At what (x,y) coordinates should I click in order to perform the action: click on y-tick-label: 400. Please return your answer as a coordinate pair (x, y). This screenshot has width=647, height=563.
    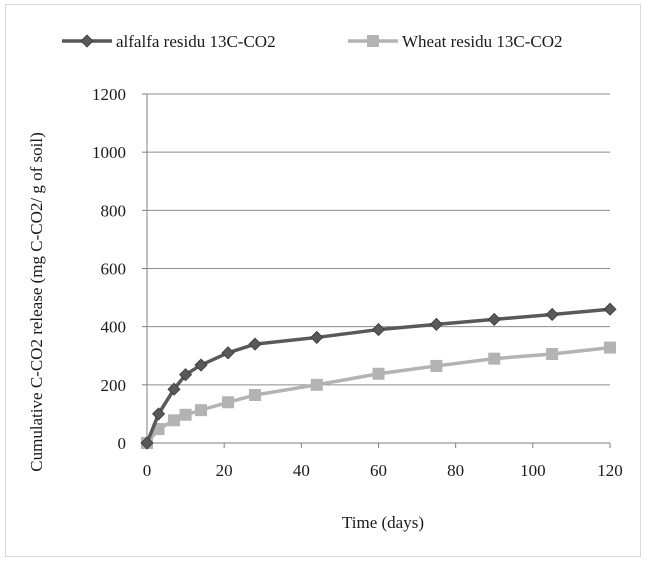
    Looking at the image, I should click on (114, 327).